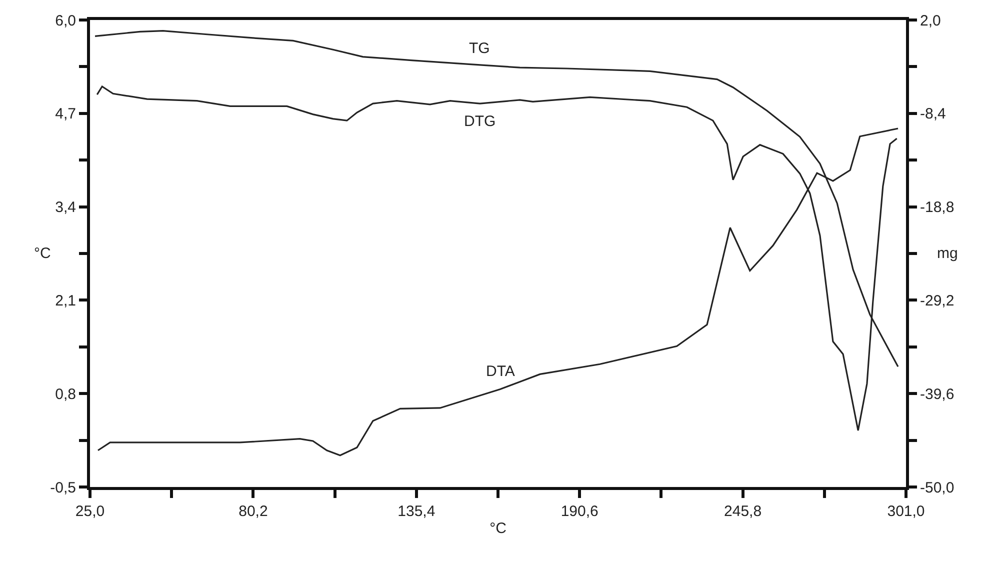 This screenshot has height=564, width=987. Describe the element at coordinates (42, 253) in the screenshot. I see `y-axis-title: °C` at that location.